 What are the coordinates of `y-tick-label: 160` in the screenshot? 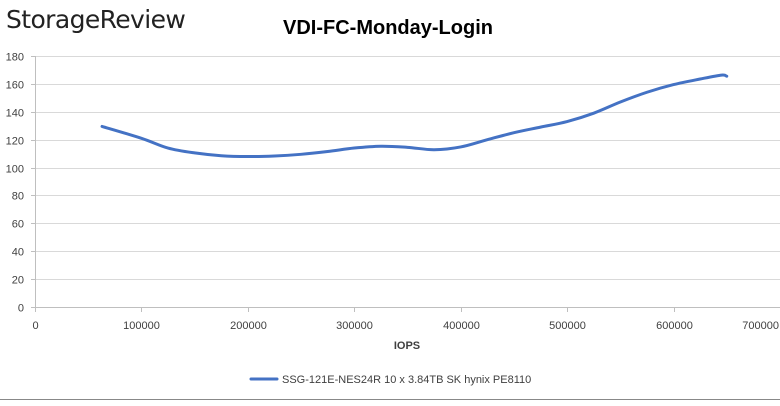 It's located at (15, 86).